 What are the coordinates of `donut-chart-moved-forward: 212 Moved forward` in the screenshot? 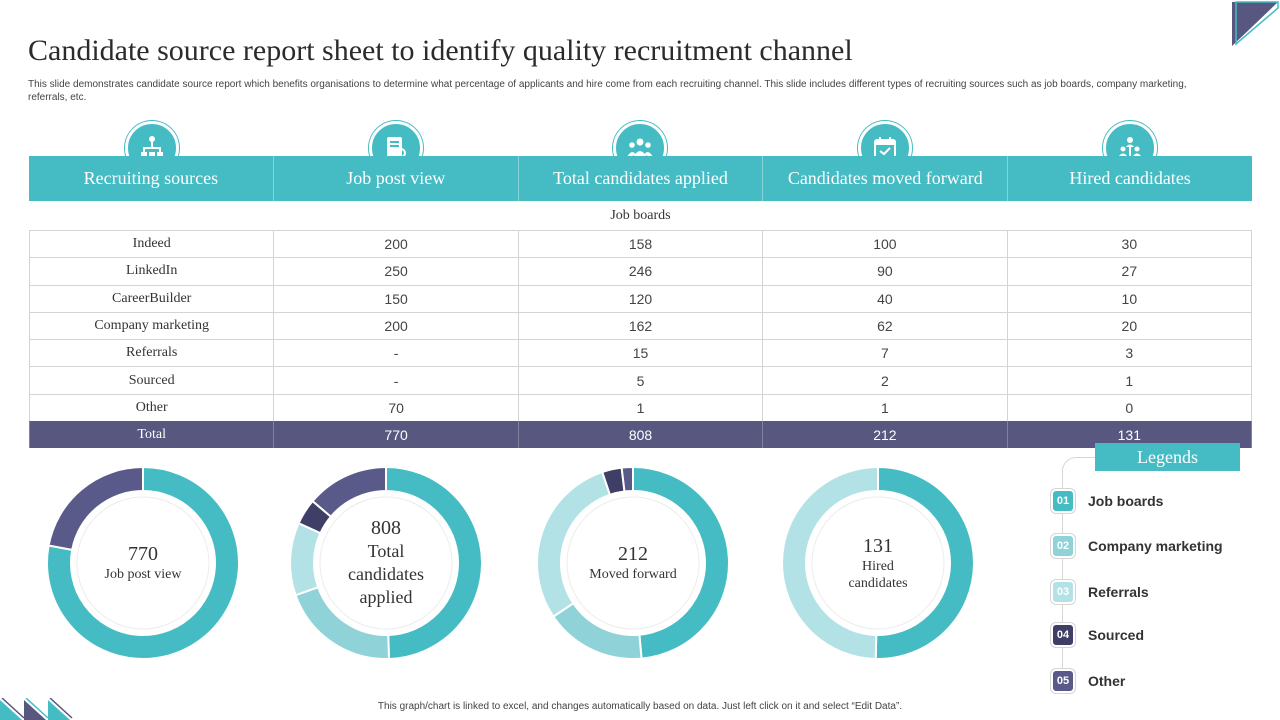 It's located at (633, 563).